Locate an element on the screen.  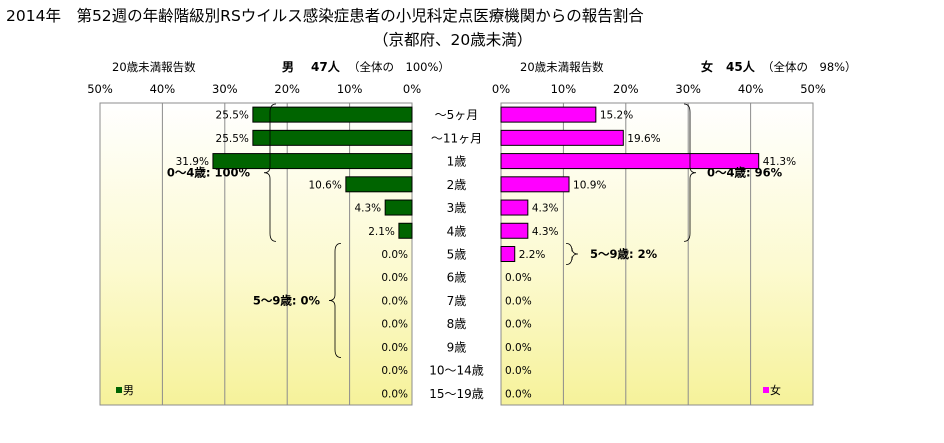
value-label-male: 10.6% is located at coordinates (324, 185).